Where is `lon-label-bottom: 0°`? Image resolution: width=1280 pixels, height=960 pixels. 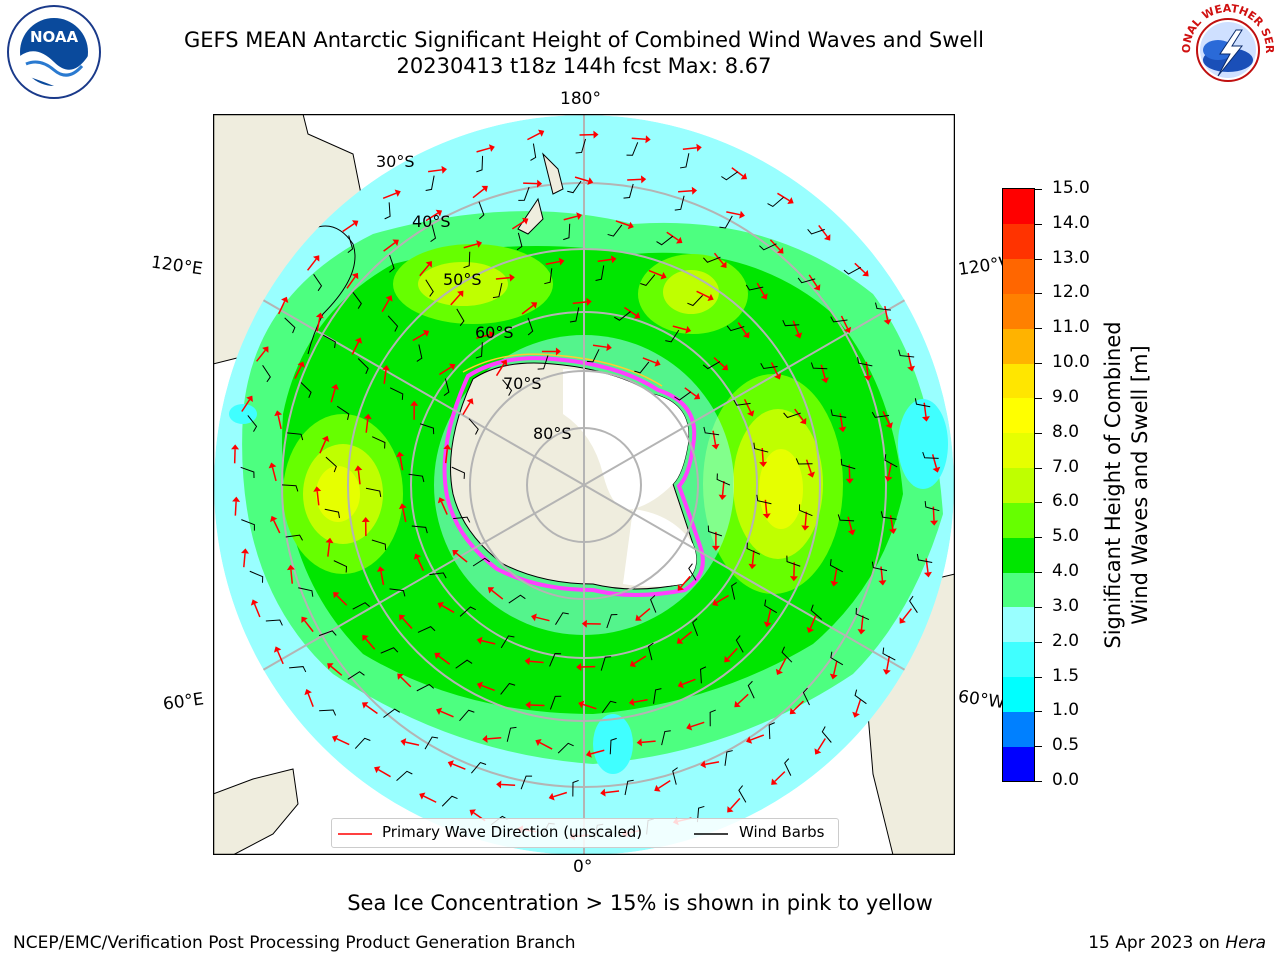 lon-label-bottom: 0° is located at coordinates (583, 867).